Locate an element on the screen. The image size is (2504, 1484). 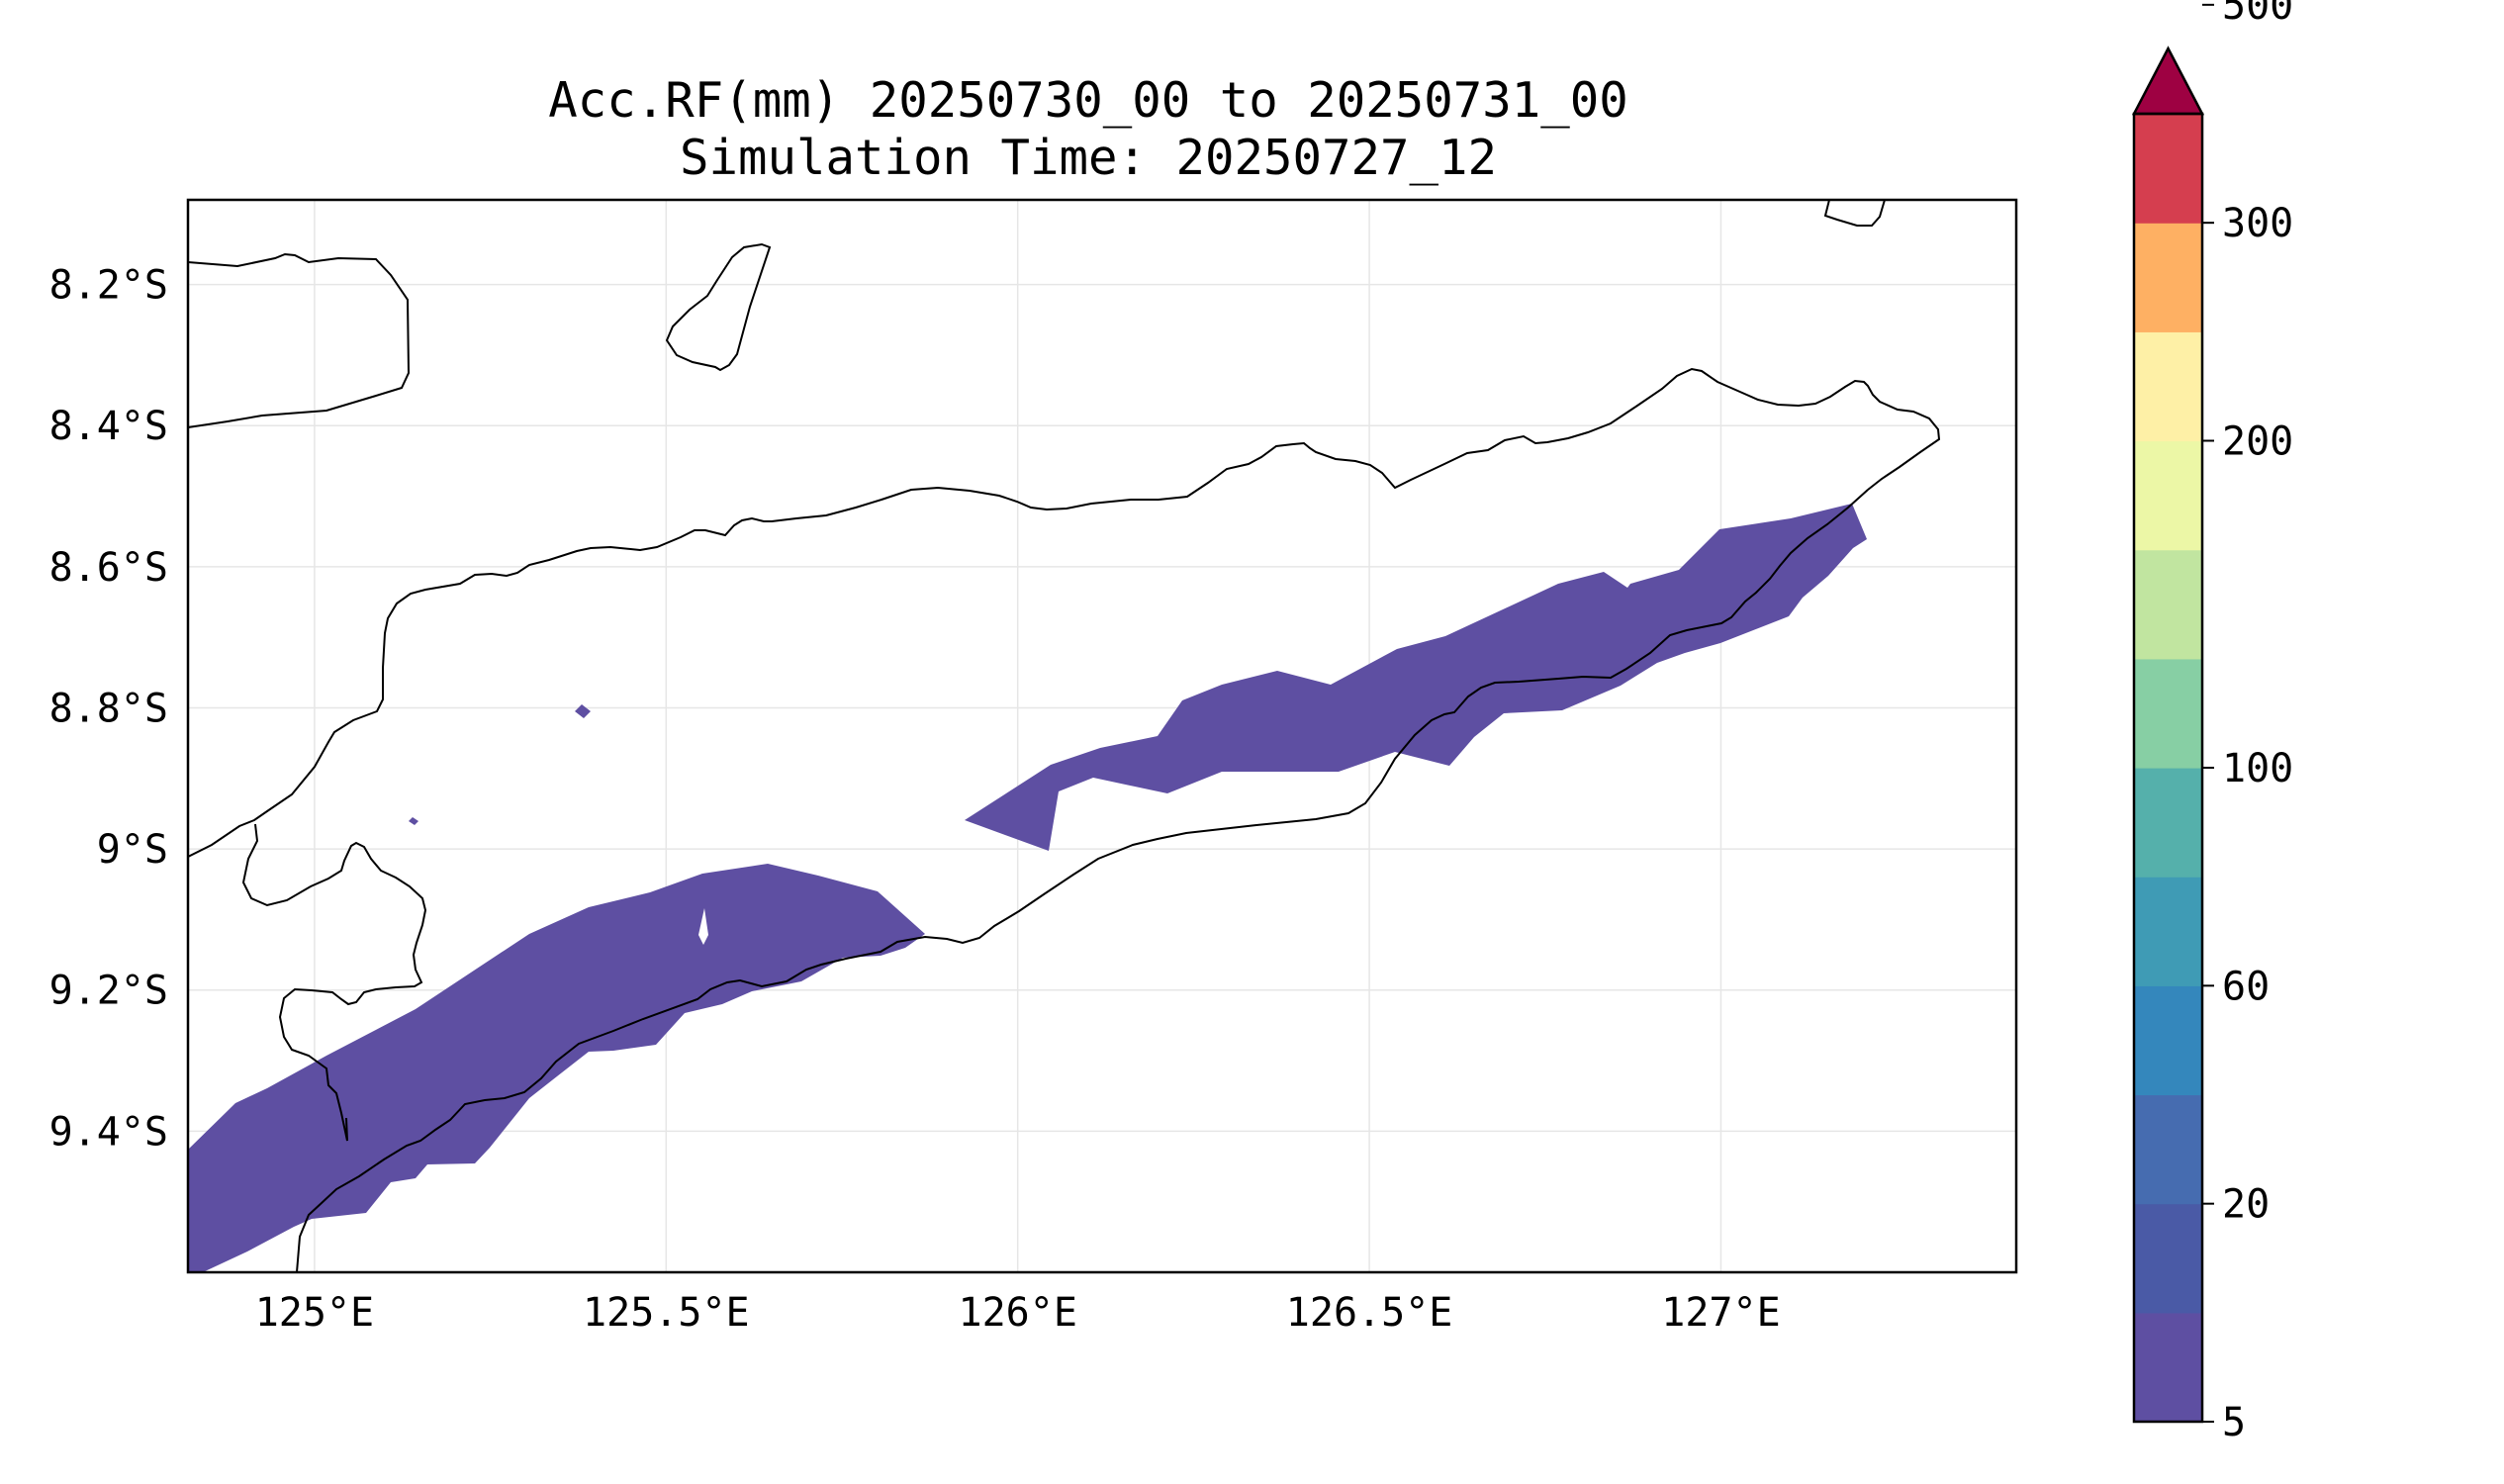
lat-tick-label-4: 9°S is located at coordinates (132, 850).